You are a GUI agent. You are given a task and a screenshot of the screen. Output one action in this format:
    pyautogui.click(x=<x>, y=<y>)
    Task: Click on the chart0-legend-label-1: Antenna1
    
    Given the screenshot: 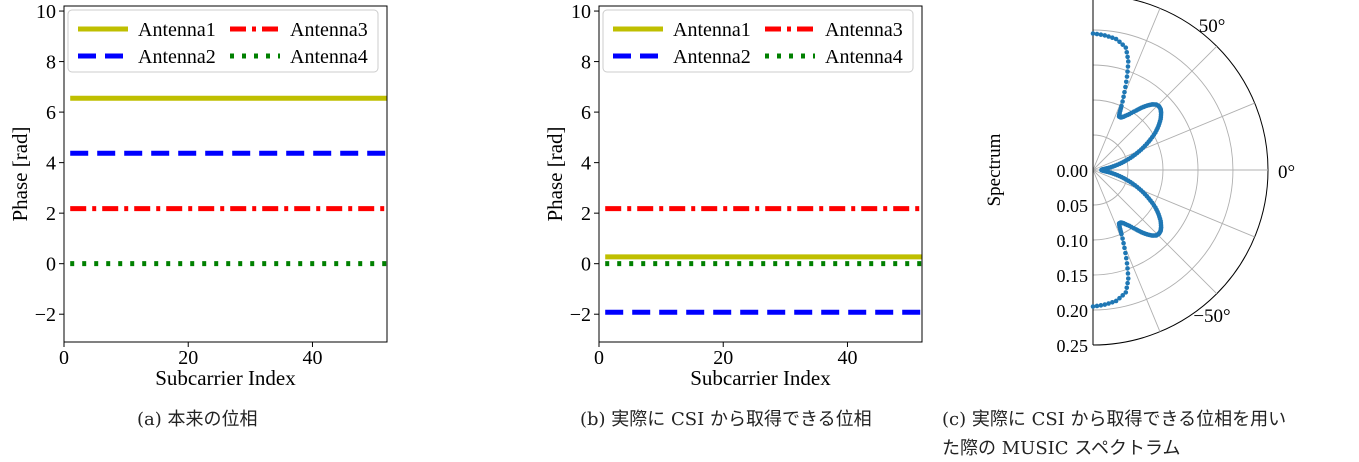 What is the action you would take?
    pyautogui.click(x=177, y=30)
    